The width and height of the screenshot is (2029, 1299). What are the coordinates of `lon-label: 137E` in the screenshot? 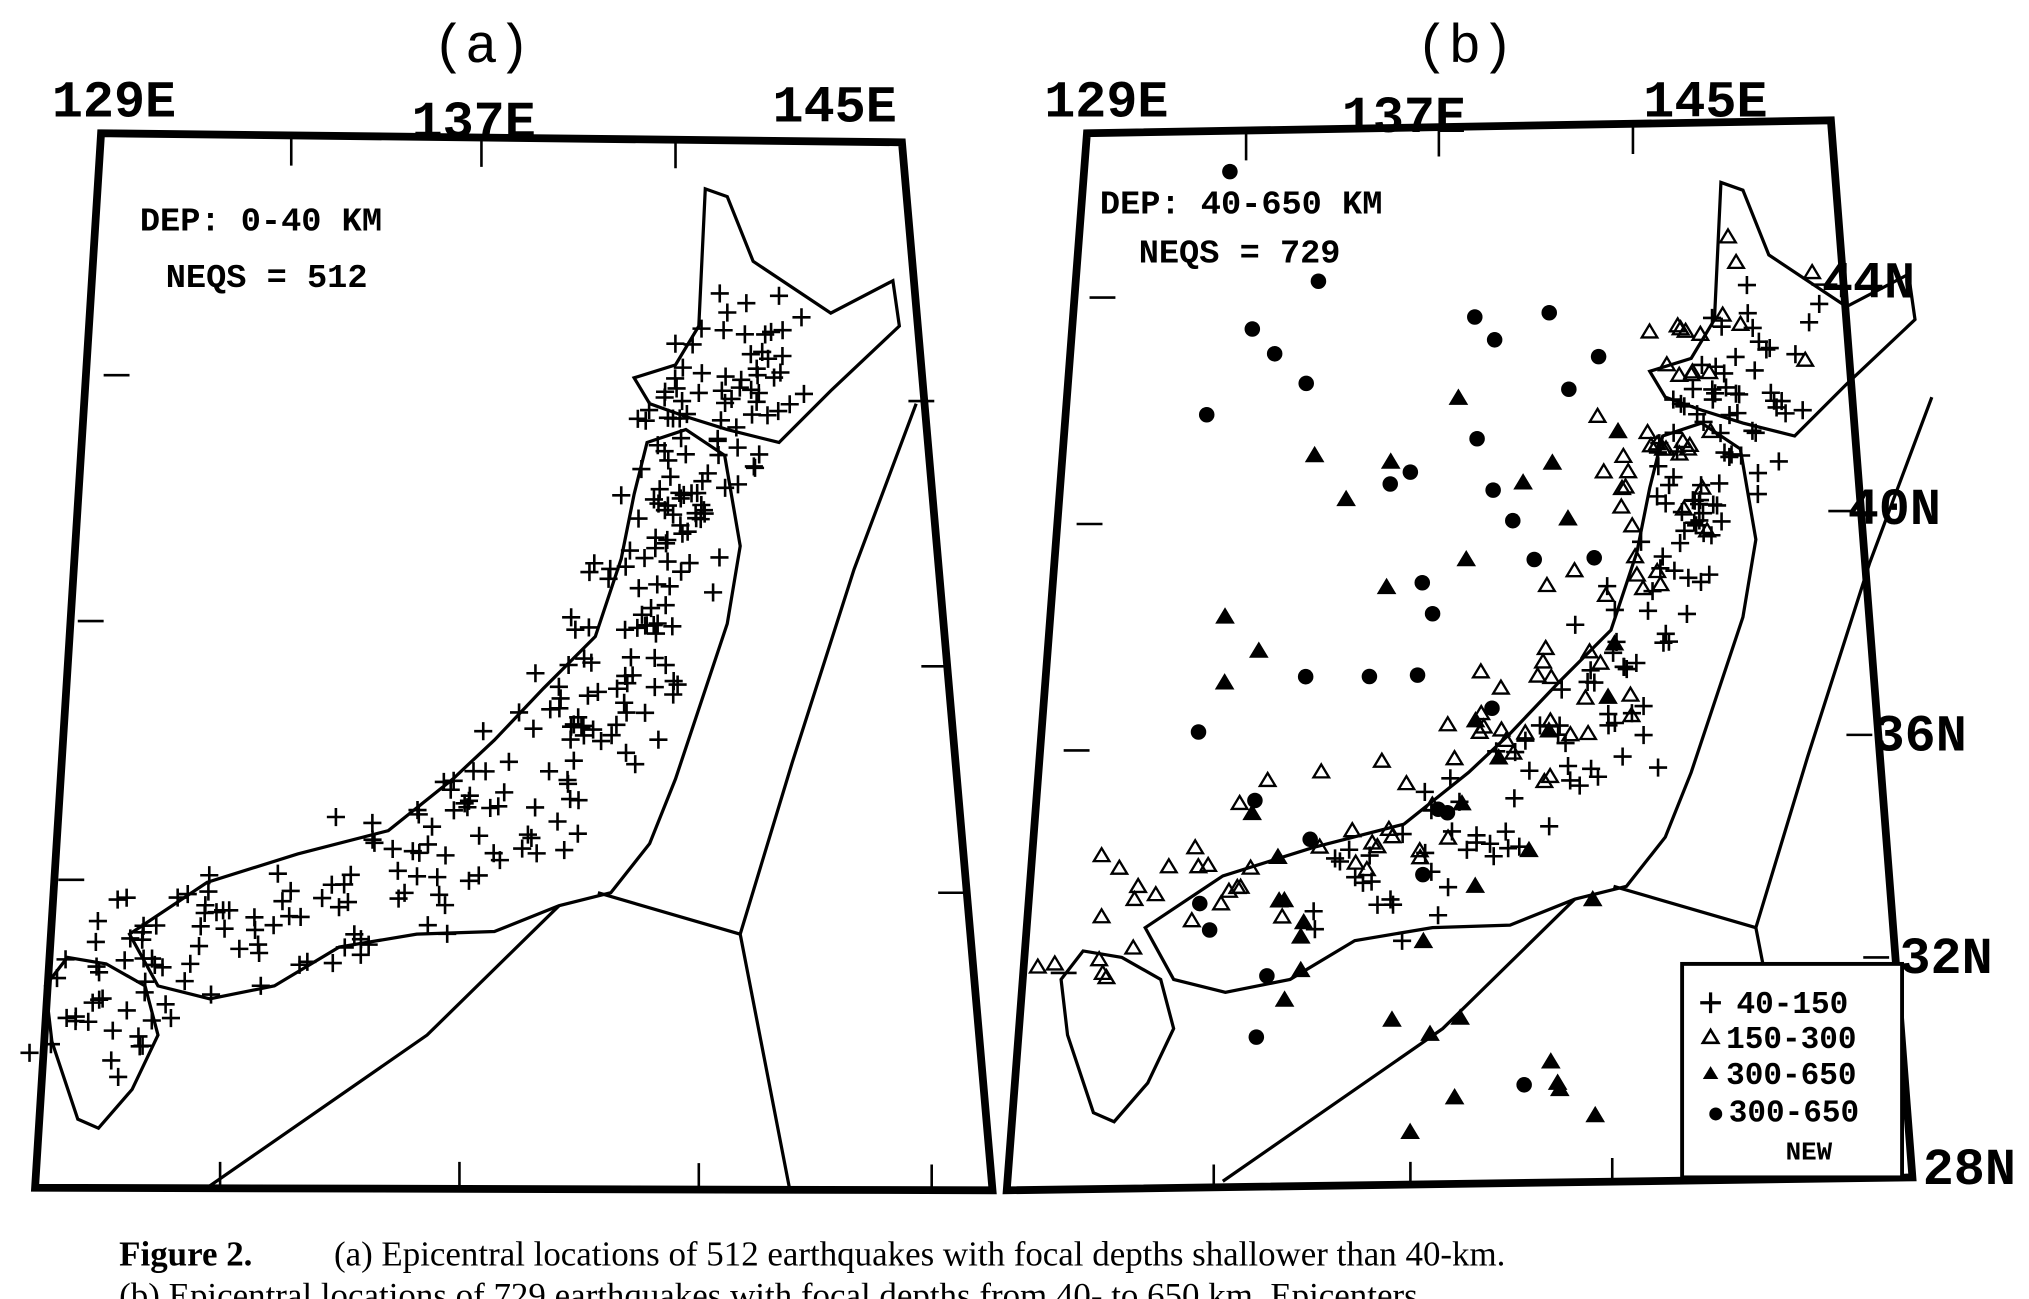 It's located at (474, 123).